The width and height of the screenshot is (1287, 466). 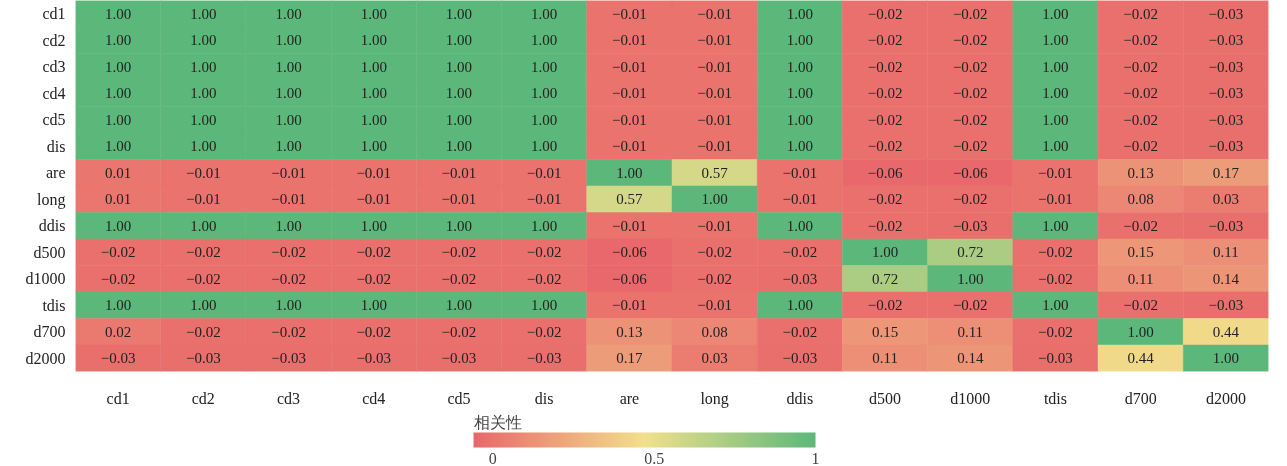 I want to click on x-tick-label: cd3, so click(x=288, y=398).